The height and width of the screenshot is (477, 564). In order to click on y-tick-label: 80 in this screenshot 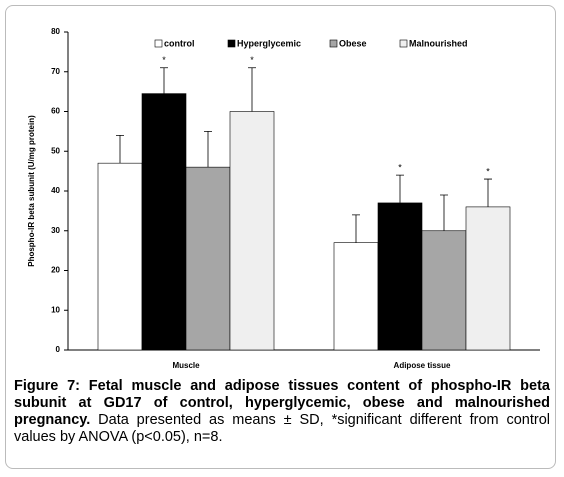, I will do `click(55, 31)`.